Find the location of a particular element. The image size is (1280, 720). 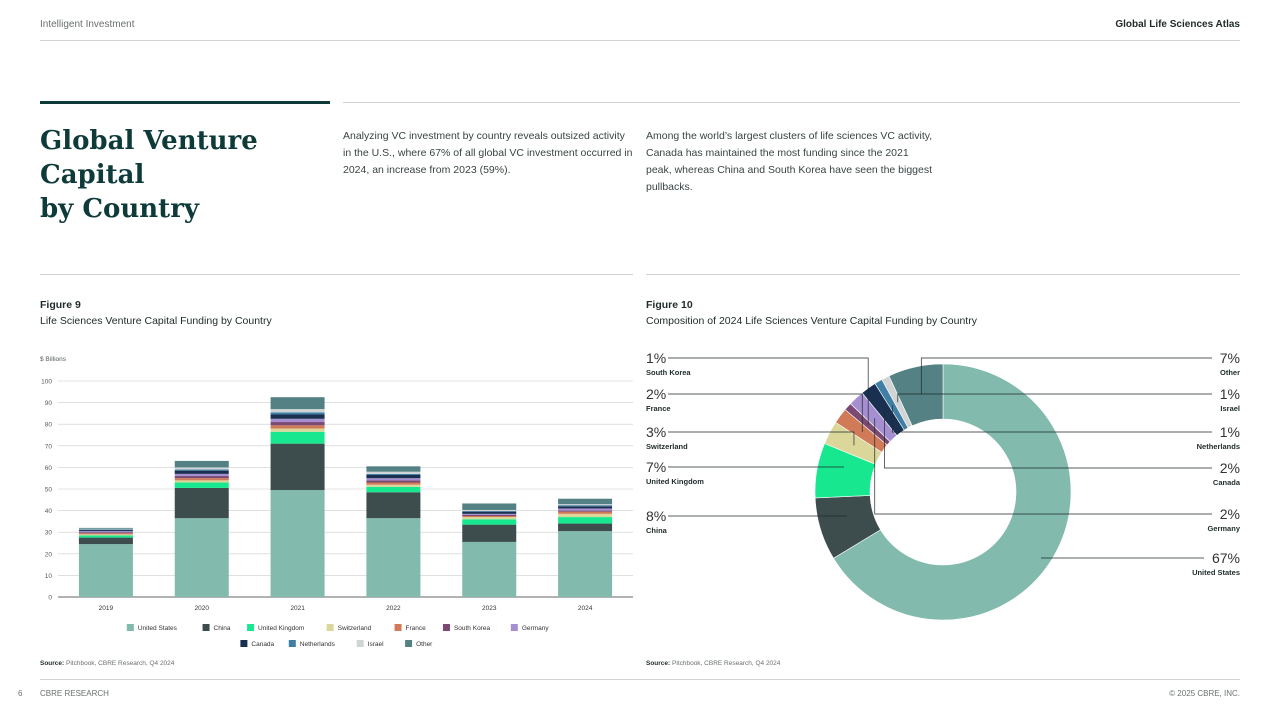

figure10-label: Figure 10 is located at coordinates (669, 305).